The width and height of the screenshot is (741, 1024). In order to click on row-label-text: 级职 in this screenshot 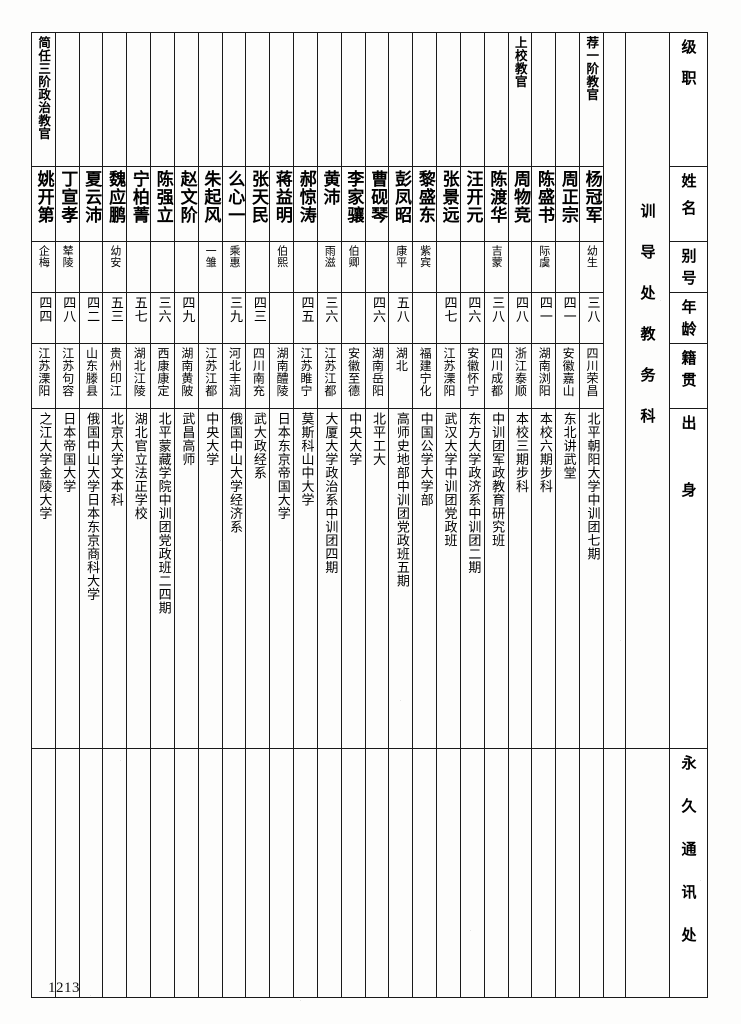, I will do `click(688, 70)`.